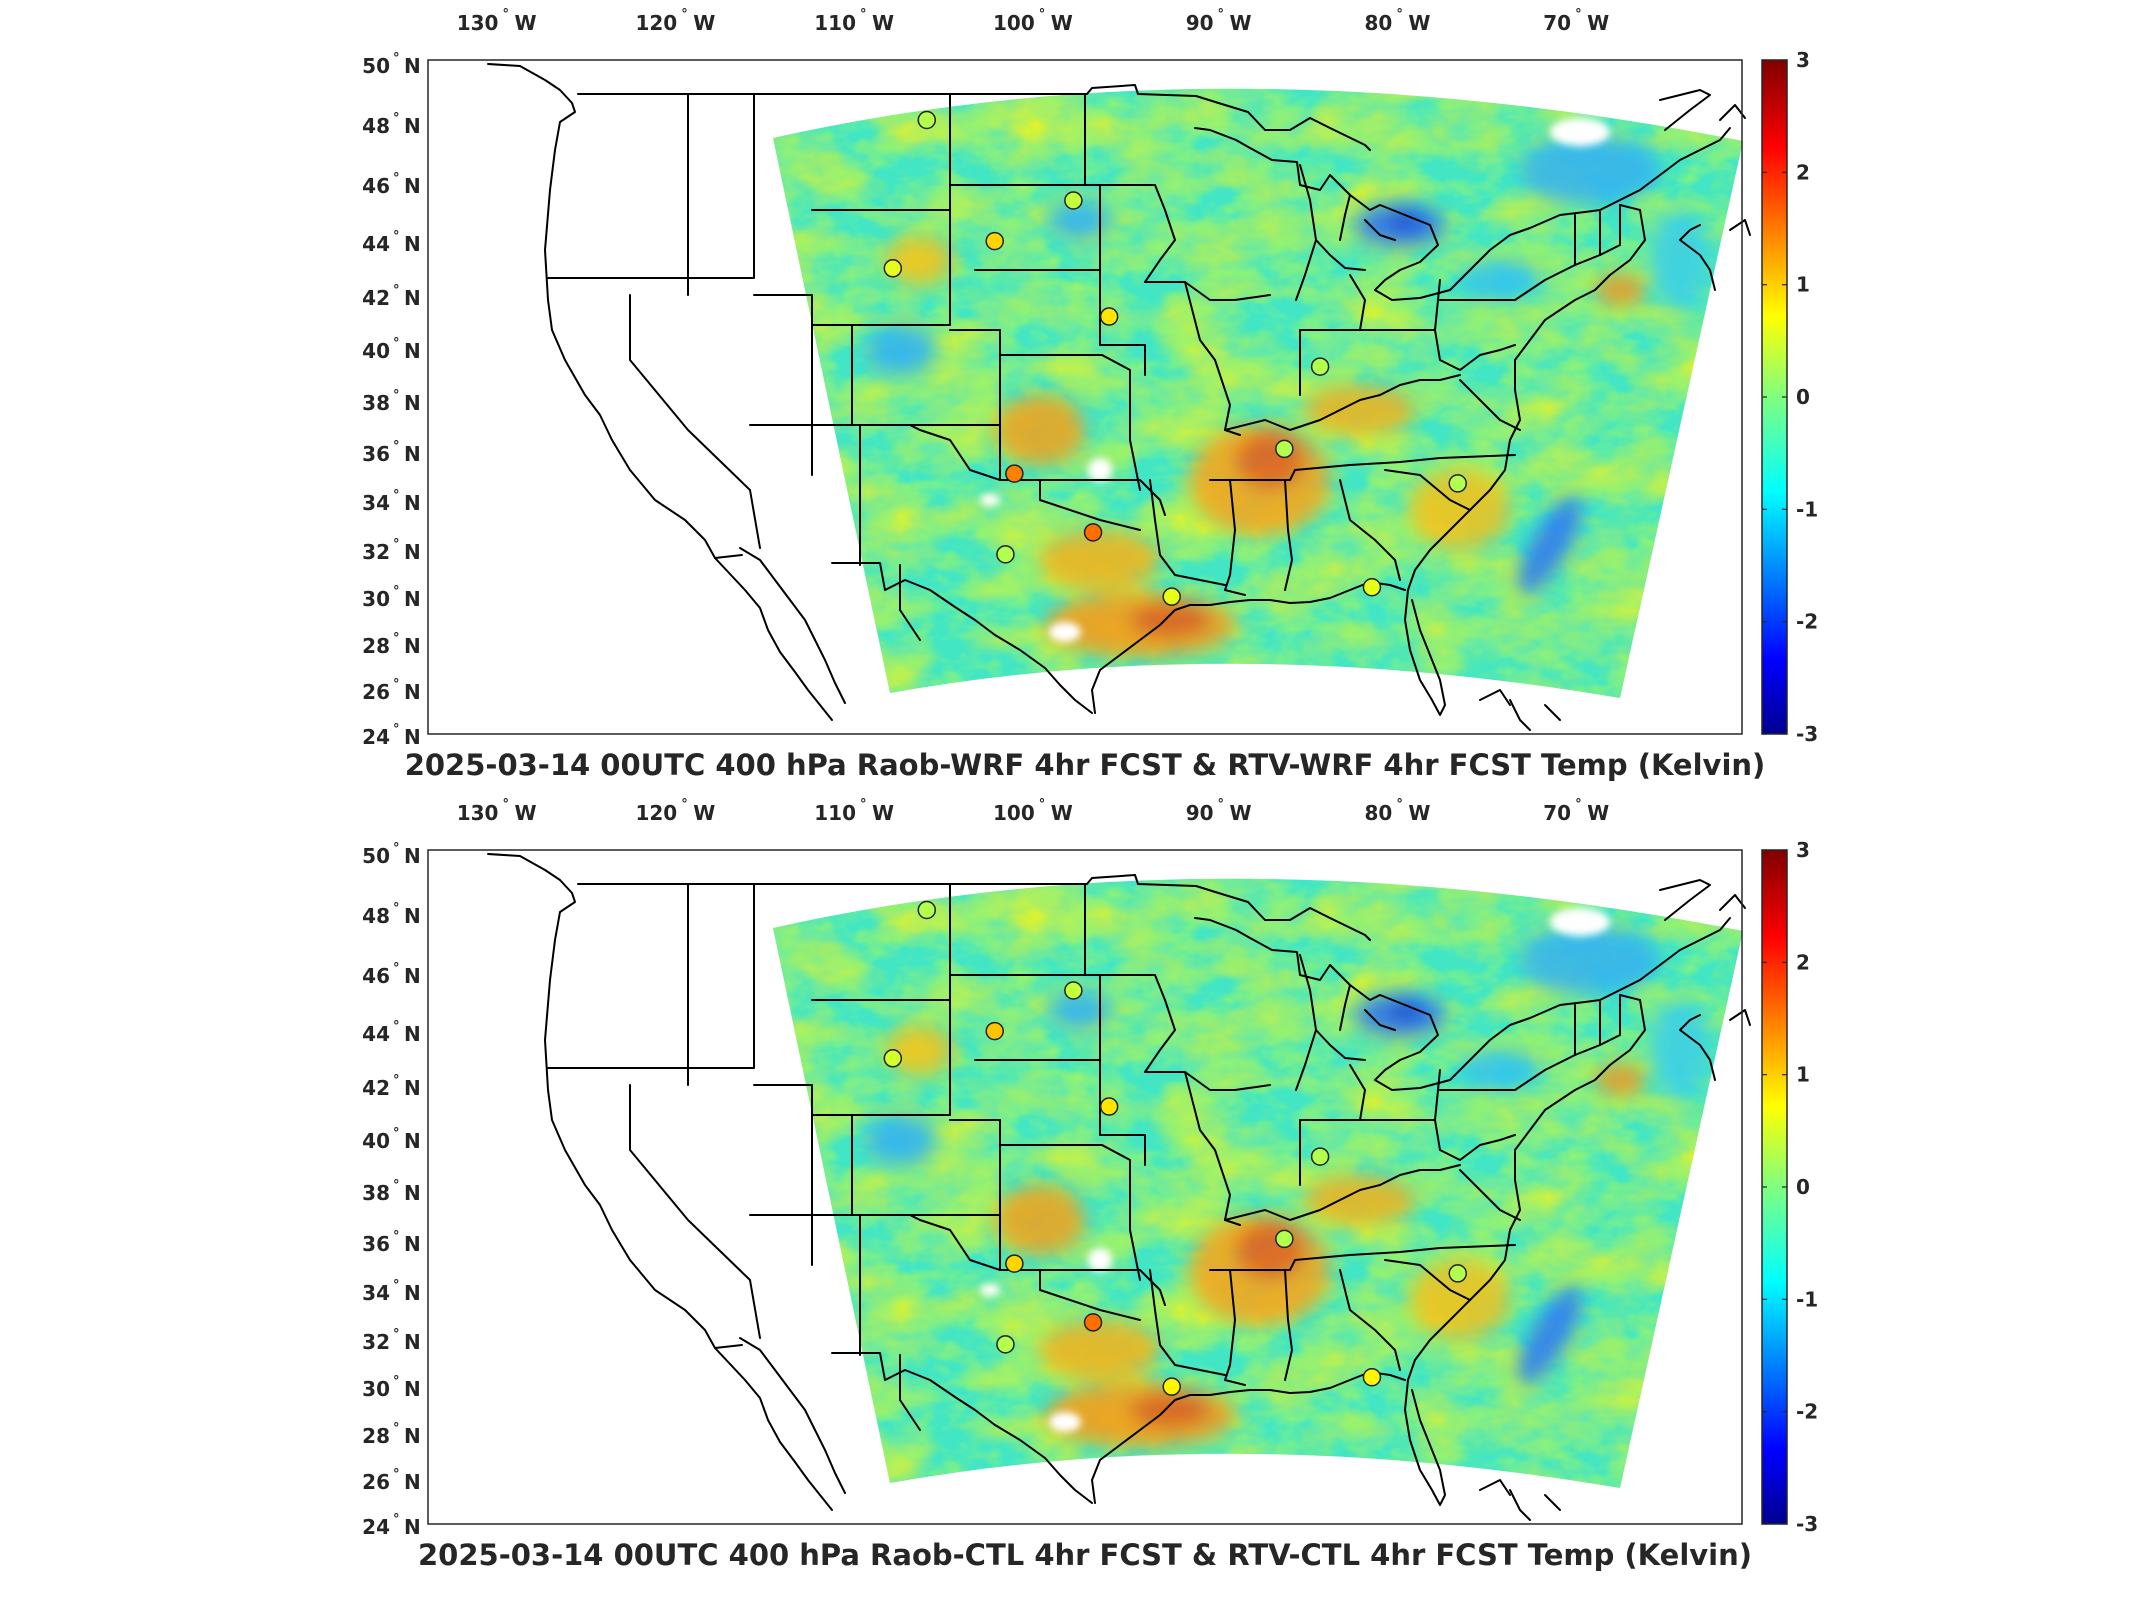  I want to click on latitude-tick-label: 40, so click(376, 1141).